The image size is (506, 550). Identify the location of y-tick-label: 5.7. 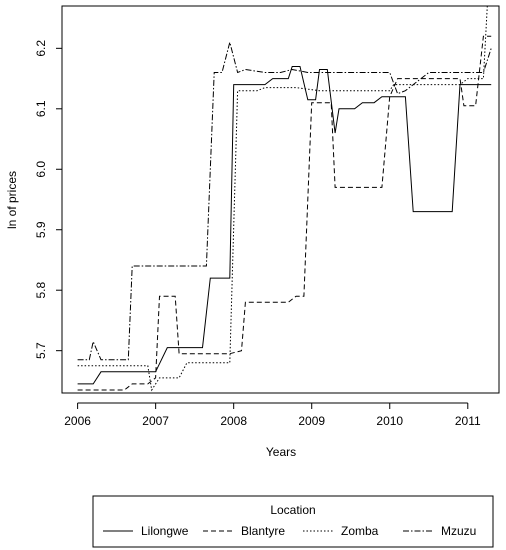
(41, 350).